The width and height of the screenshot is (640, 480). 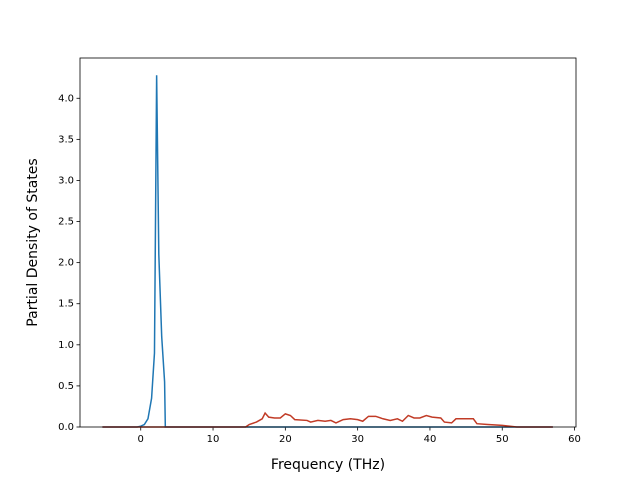 I want to click on x-axis-label: Frequency (THz), so click(x=328, y=465).